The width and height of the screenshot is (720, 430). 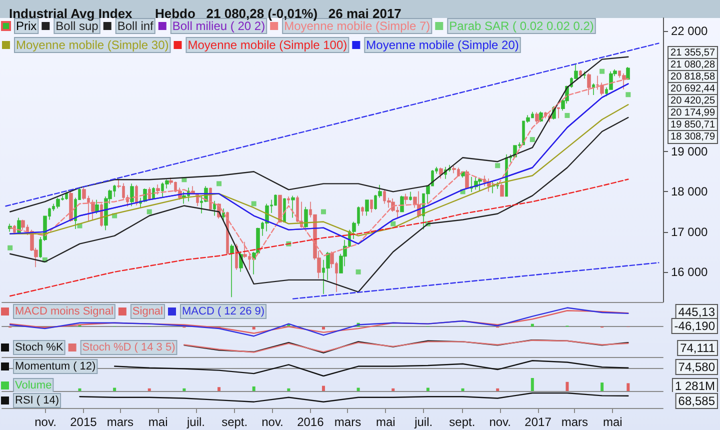 What do you see at coordinates (693, 89) in the screenshot?
I see `text: 20 692,44` at bounding box center [693, 89].